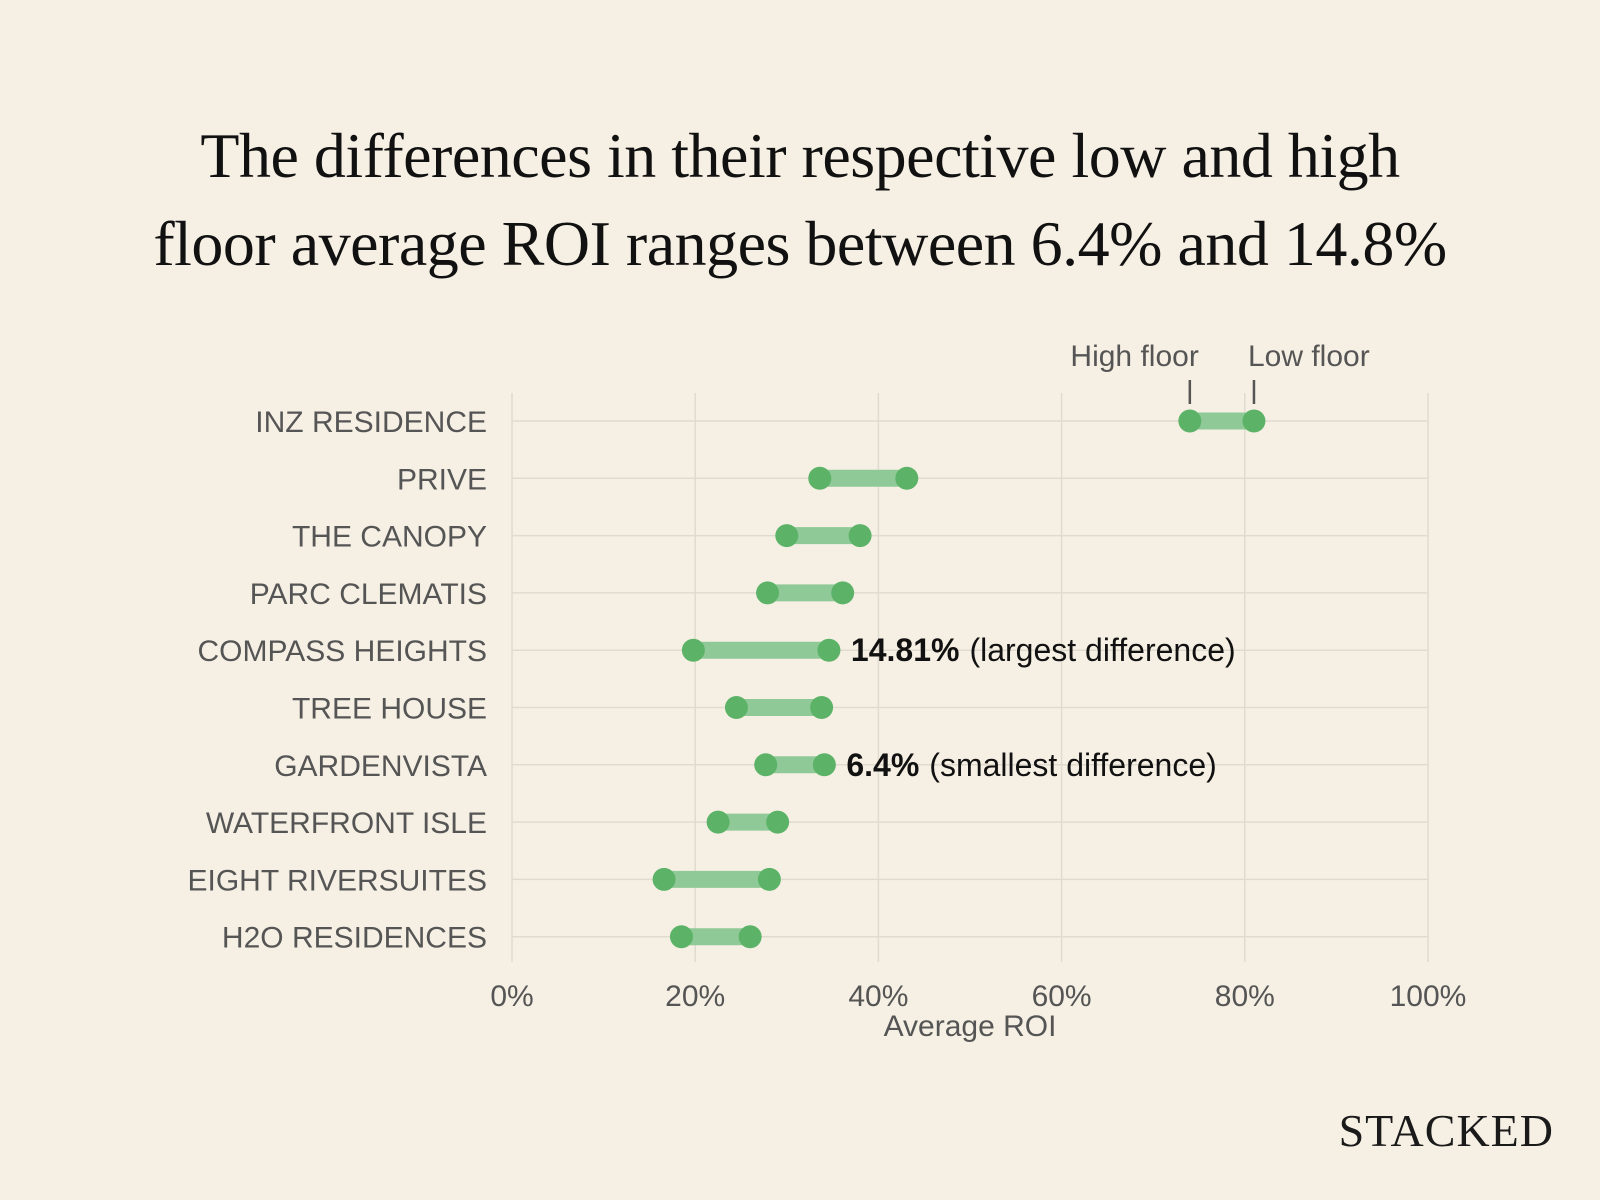 The width and height of the screenshot is (1600, 1200). What do you see at coordinates (1446, 1130) in the screenshot?
I see `brand-logo: STACKED` at bounding box center [1446, 1130].